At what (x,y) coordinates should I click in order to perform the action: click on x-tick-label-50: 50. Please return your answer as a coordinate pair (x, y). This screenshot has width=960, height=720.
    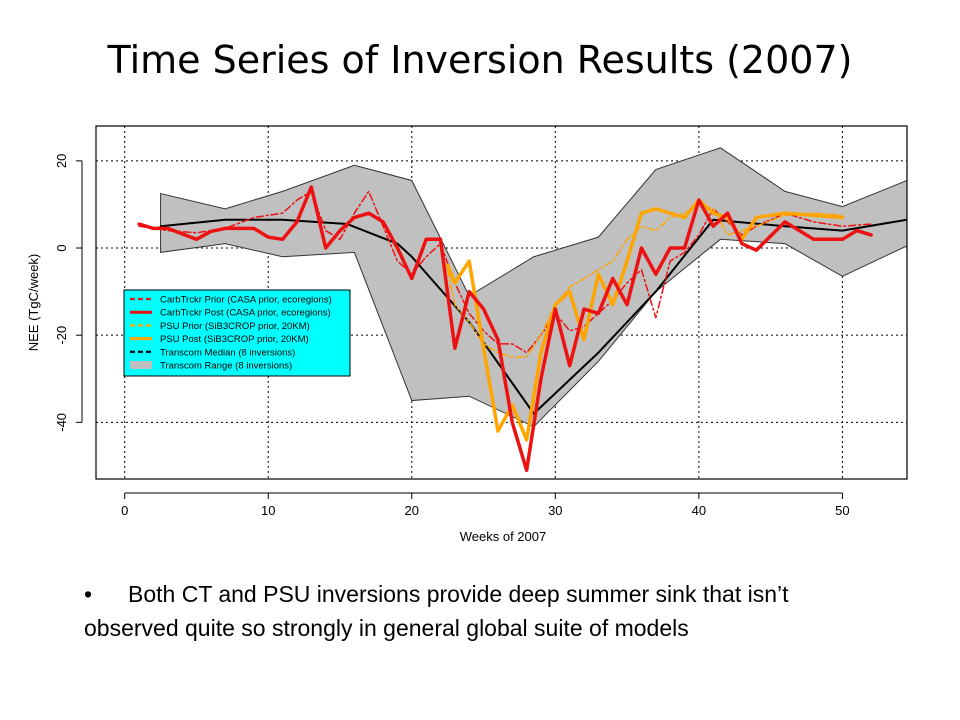
    Looking at the image, I should click on (842, 510).